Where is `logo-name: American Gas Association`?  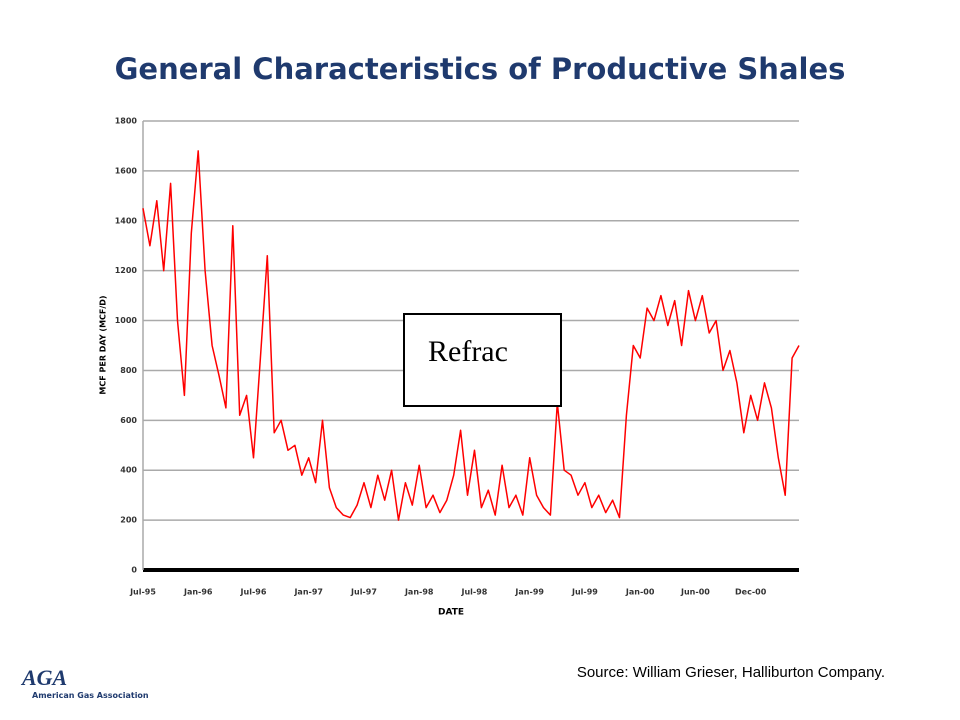 logo-name: American Gas Association is located at coordinates (90, 695).